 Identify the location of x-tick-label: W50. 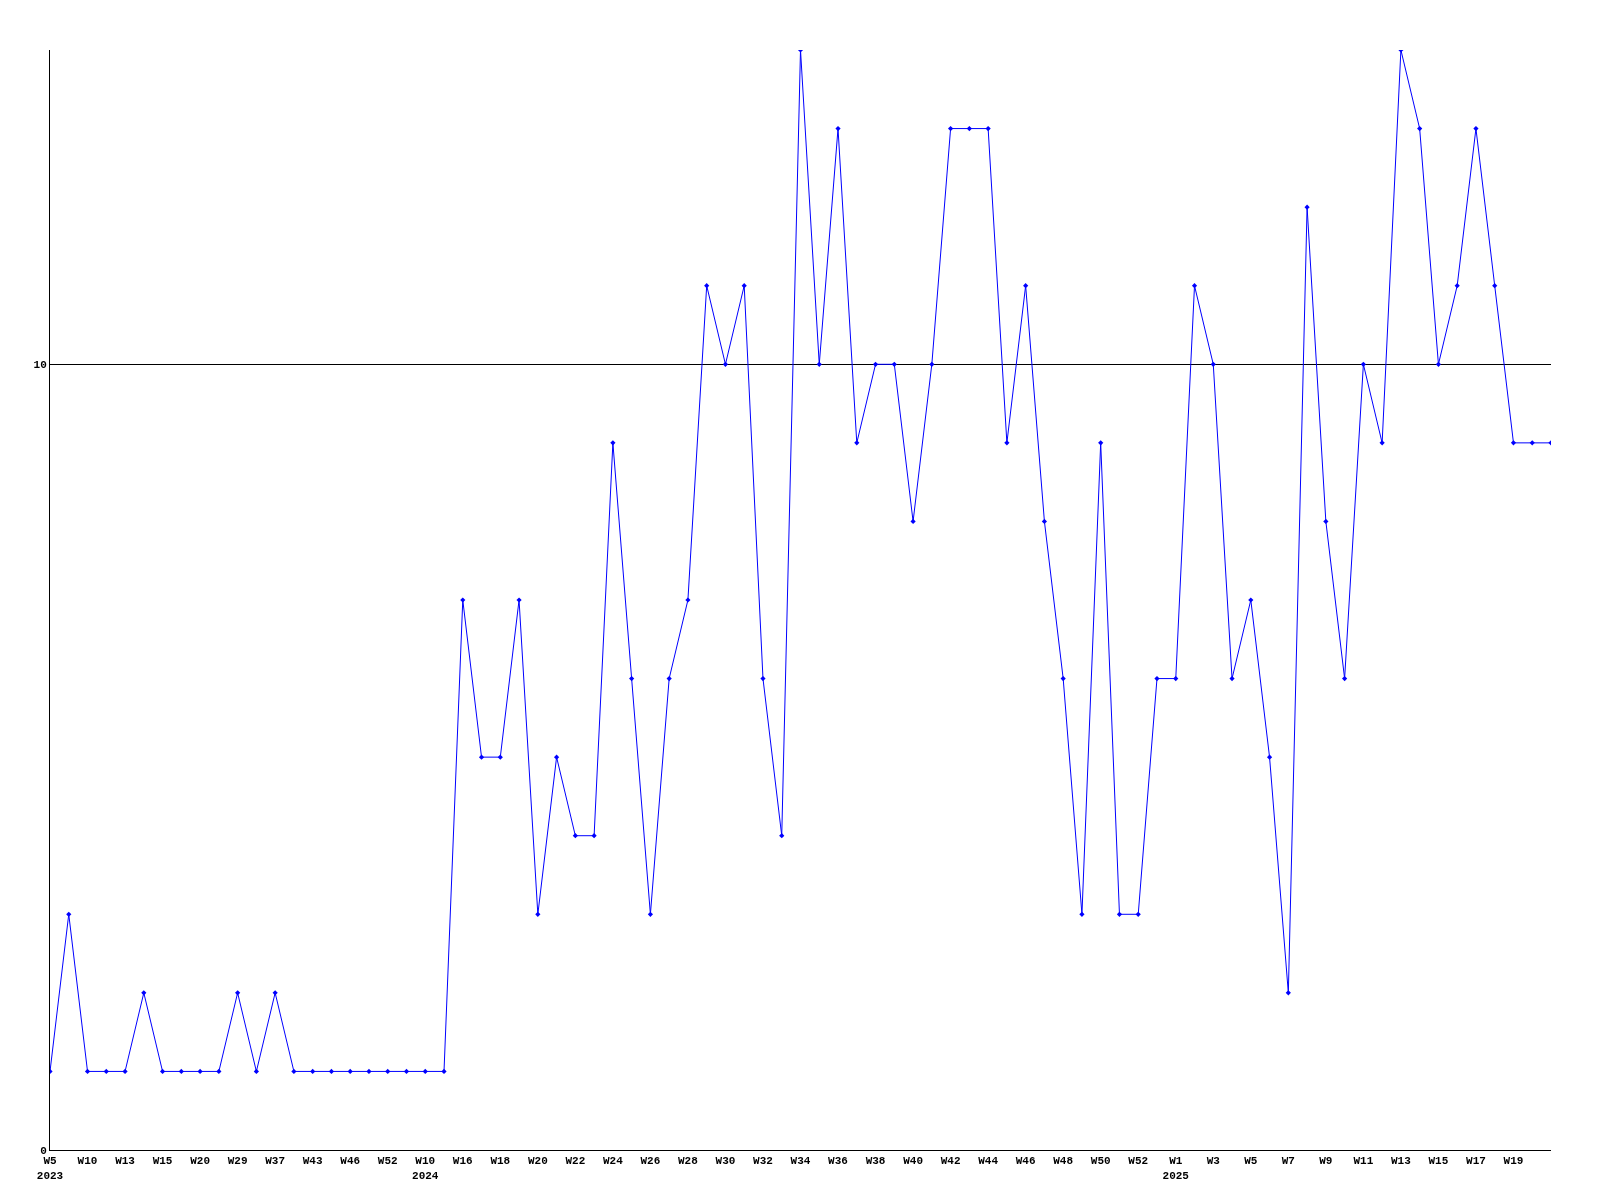
(1100, 1161).